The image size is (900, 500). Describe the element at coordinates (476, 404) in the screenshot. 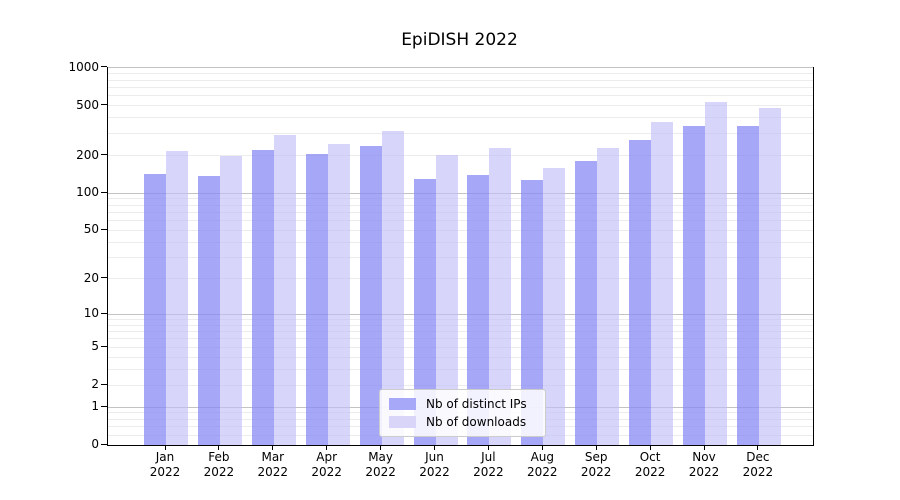

I see `legend-label-distinct-ips: Nb of distinct IPs` at that location.